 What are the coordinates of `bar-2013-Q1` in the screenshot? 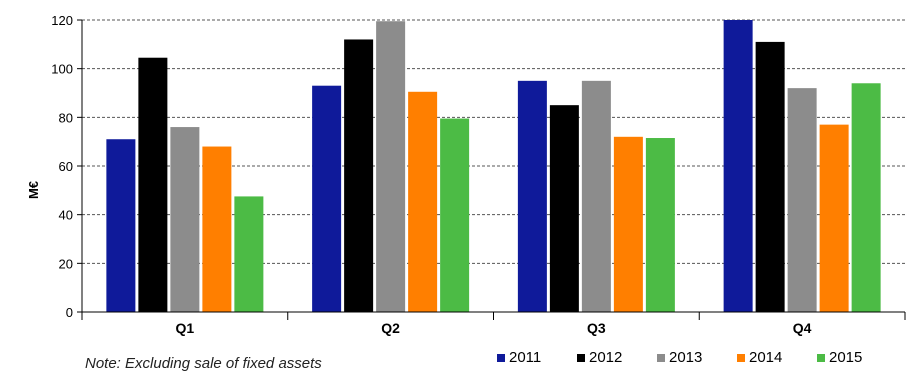 It's located at (185, 219).